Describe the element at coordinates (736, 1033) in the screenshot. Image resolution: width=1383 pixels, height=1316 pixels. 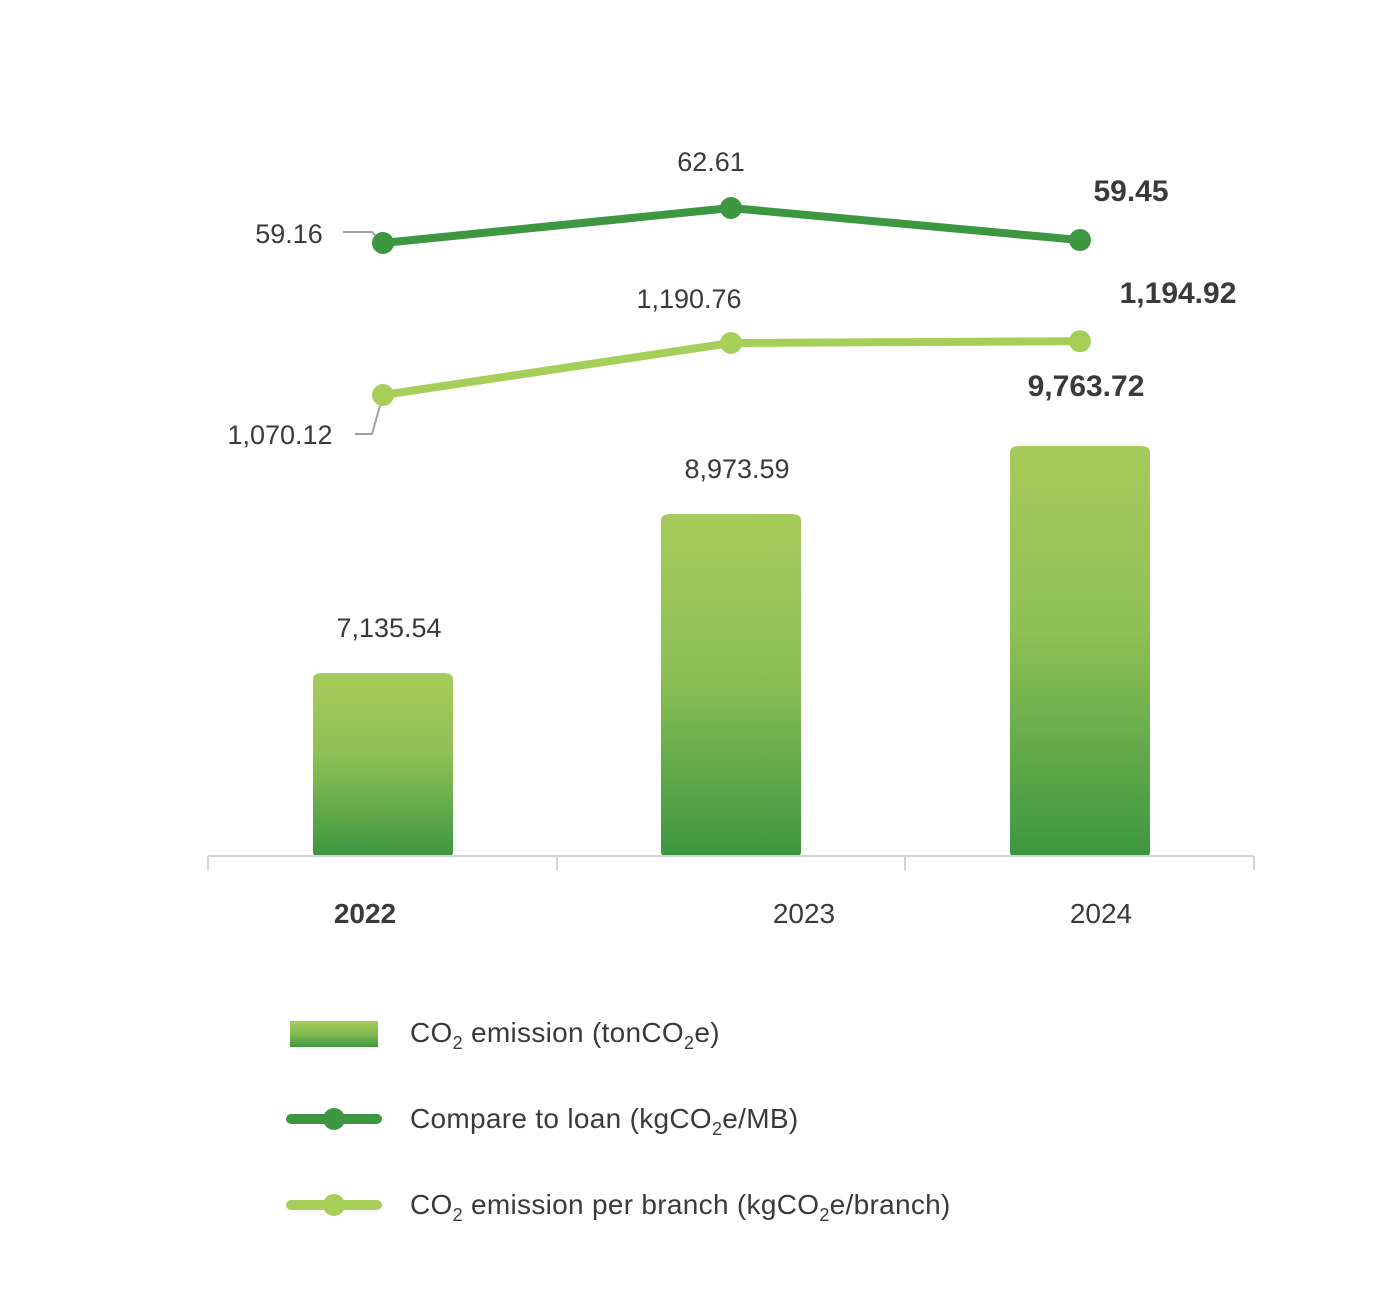
I see `legend-item-co2-emission: CO2 emission (tonCO2e)` at that location.